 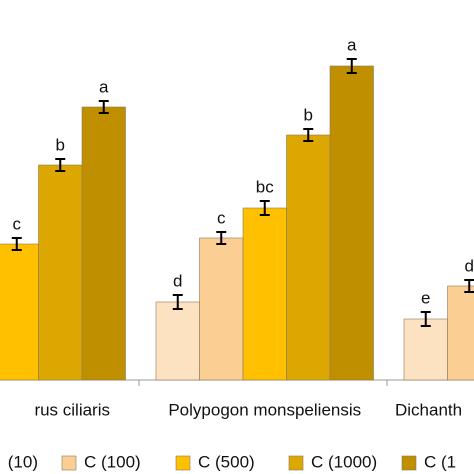 I want to click on data-label: e, so click(x=425, y=297).